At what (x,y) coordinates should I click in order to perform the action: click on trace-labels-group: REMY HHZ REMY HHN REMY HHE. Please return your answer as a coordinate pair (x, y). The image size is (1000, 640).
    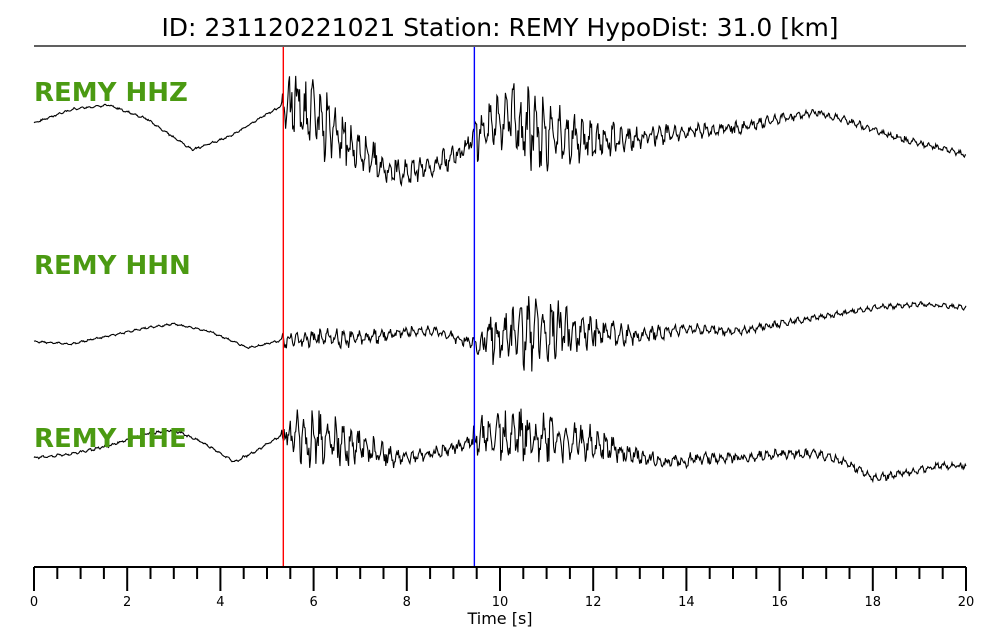
    Looking at the image, I should click on (112, 266).